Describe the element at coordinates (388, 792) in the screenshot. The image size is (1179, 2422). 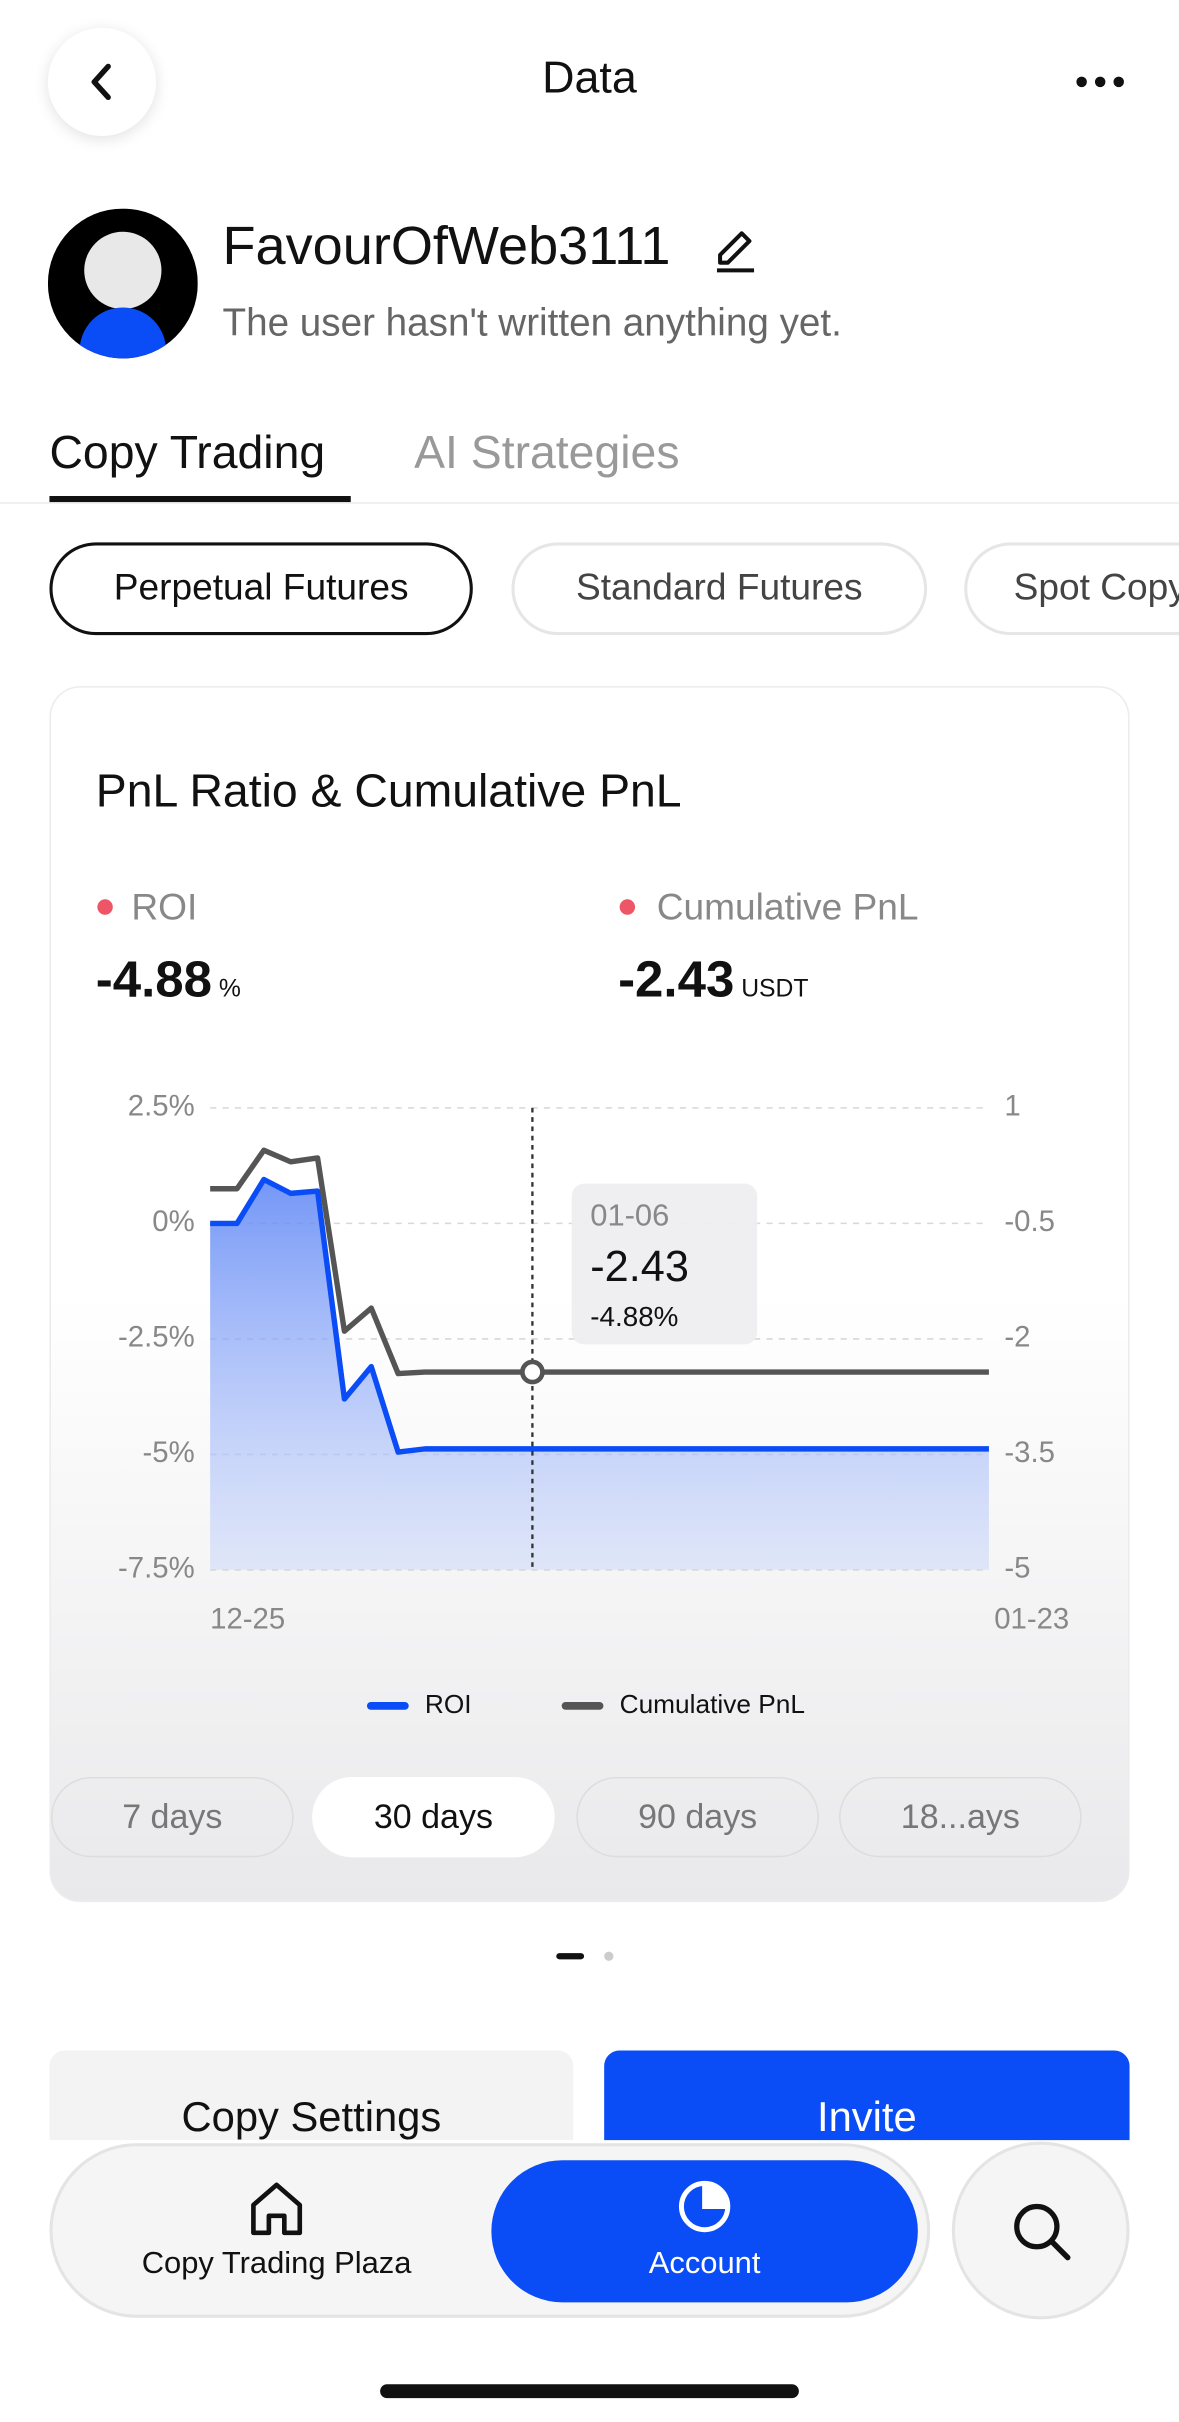
I see `card-title: PnL Ratio & Cumulative PnL` at that location.